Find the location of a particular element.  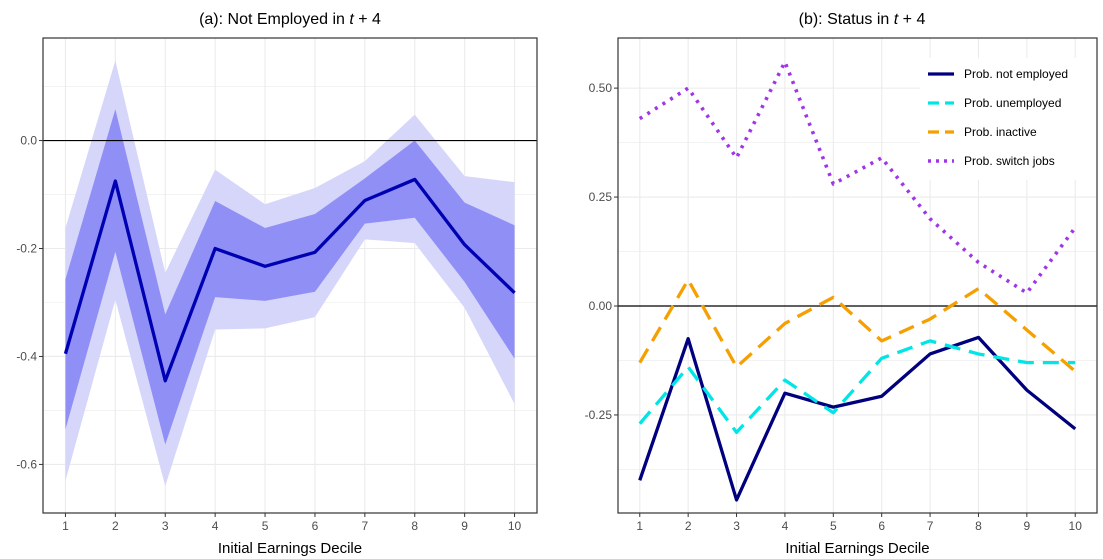

legend-label-prob-inactive: Prob. inactive is located at coordinates (1000, 132).